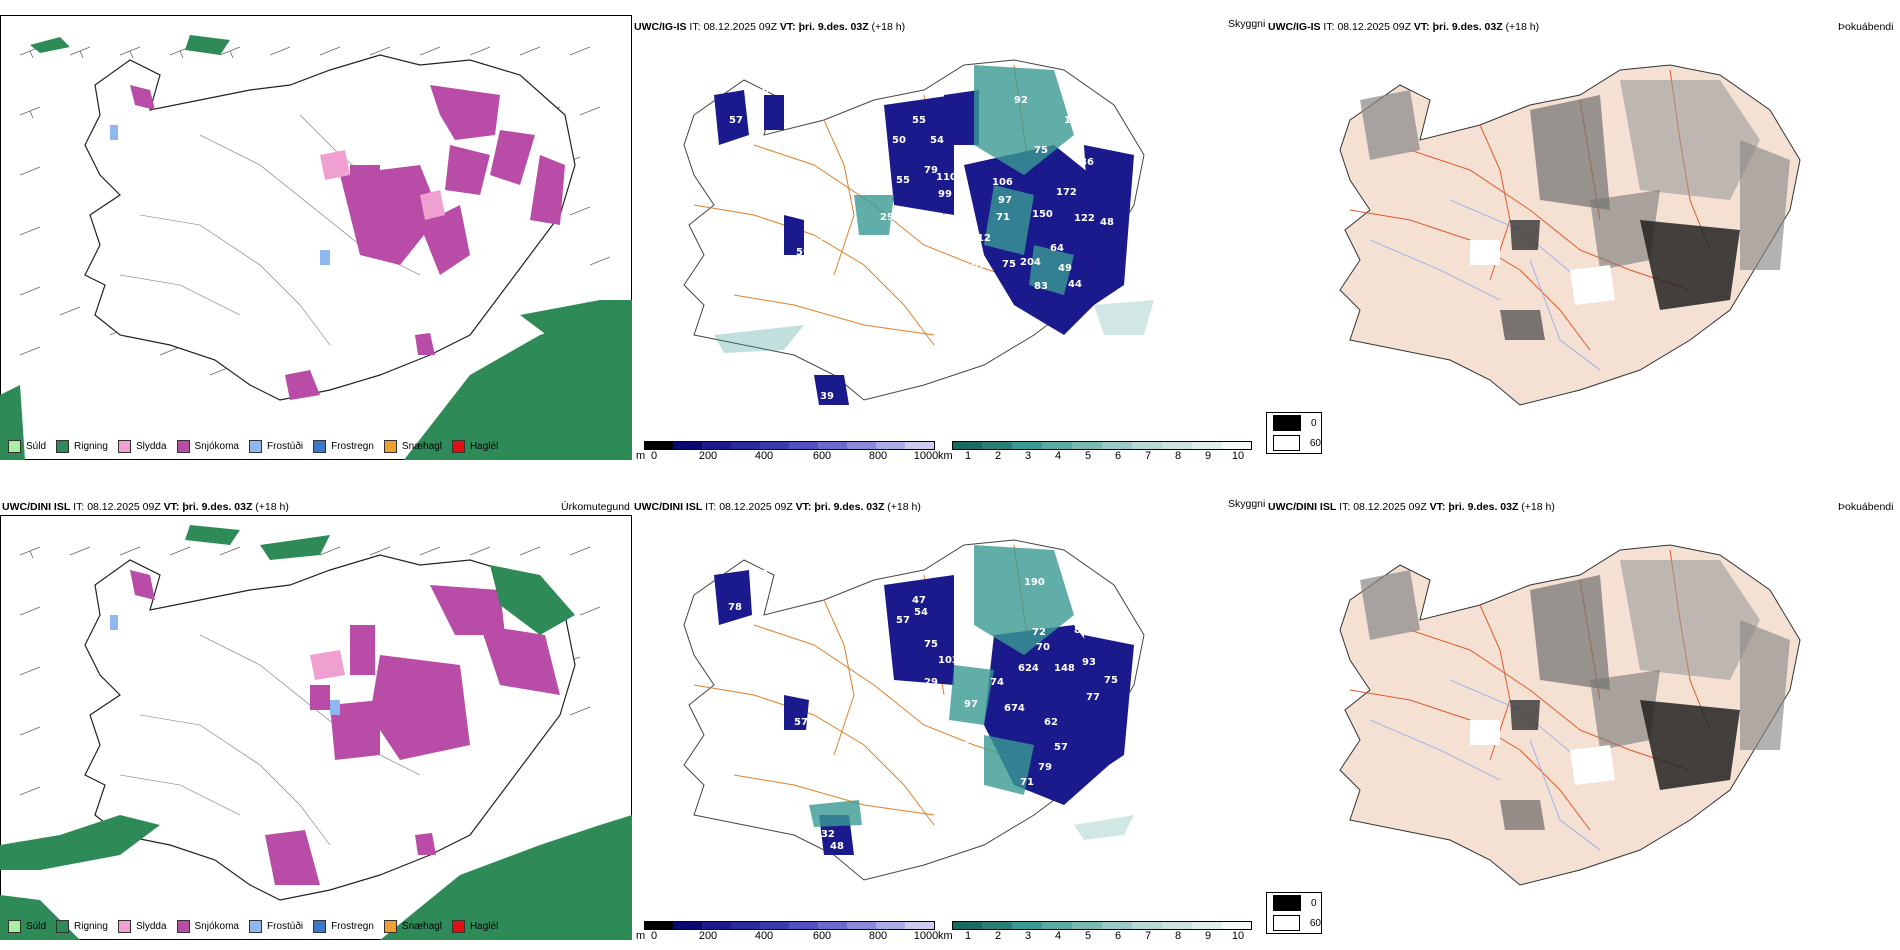 The height and width of the screenshot is (950, 1900). I want to click on fog-panel-label: Þokuábendi, so click(1866, 27).